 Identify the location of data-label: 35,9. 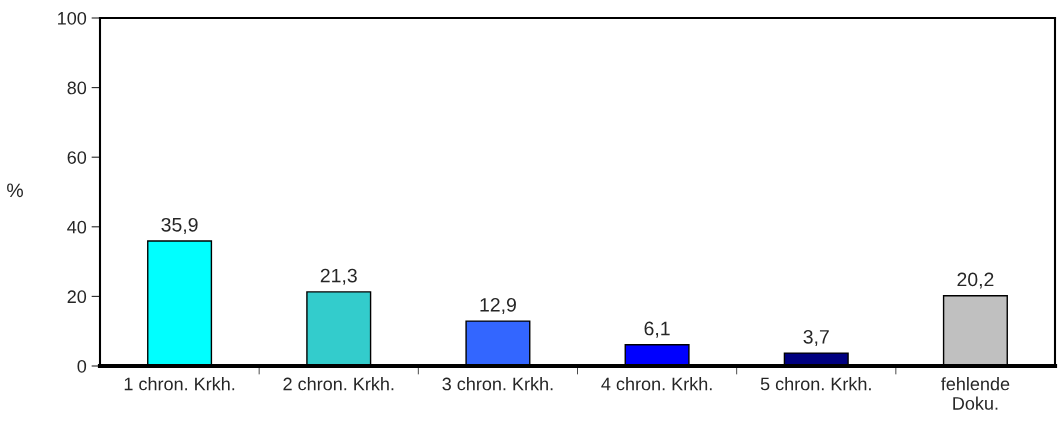
(179, 225).